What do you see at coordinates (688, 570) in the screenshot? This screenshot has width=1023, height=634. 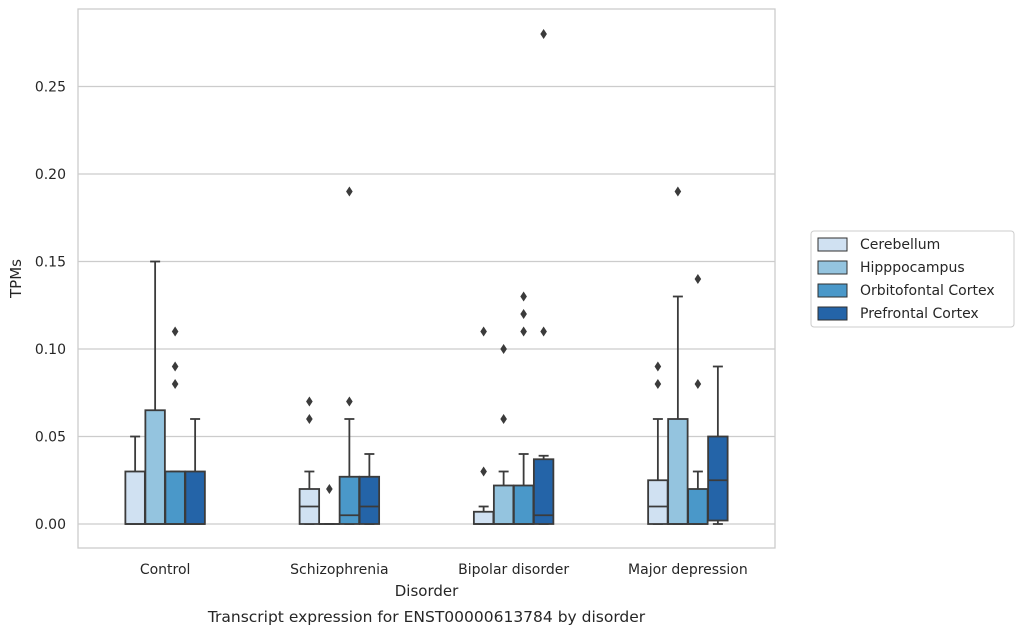 I see `x-tick-label: Major depression` at bounding box center [688, 570].